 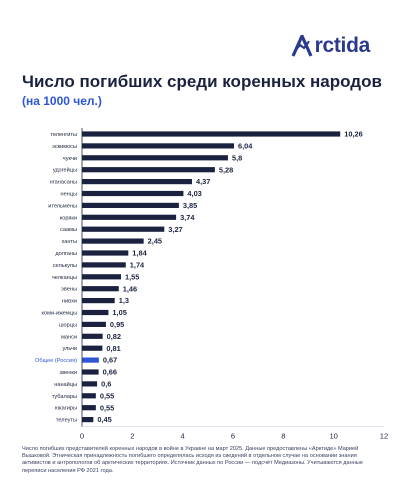 What do you see at coordinates (69, 337) in the screenshot?
I see `category-label: манси` at bounding box center [69, 337].